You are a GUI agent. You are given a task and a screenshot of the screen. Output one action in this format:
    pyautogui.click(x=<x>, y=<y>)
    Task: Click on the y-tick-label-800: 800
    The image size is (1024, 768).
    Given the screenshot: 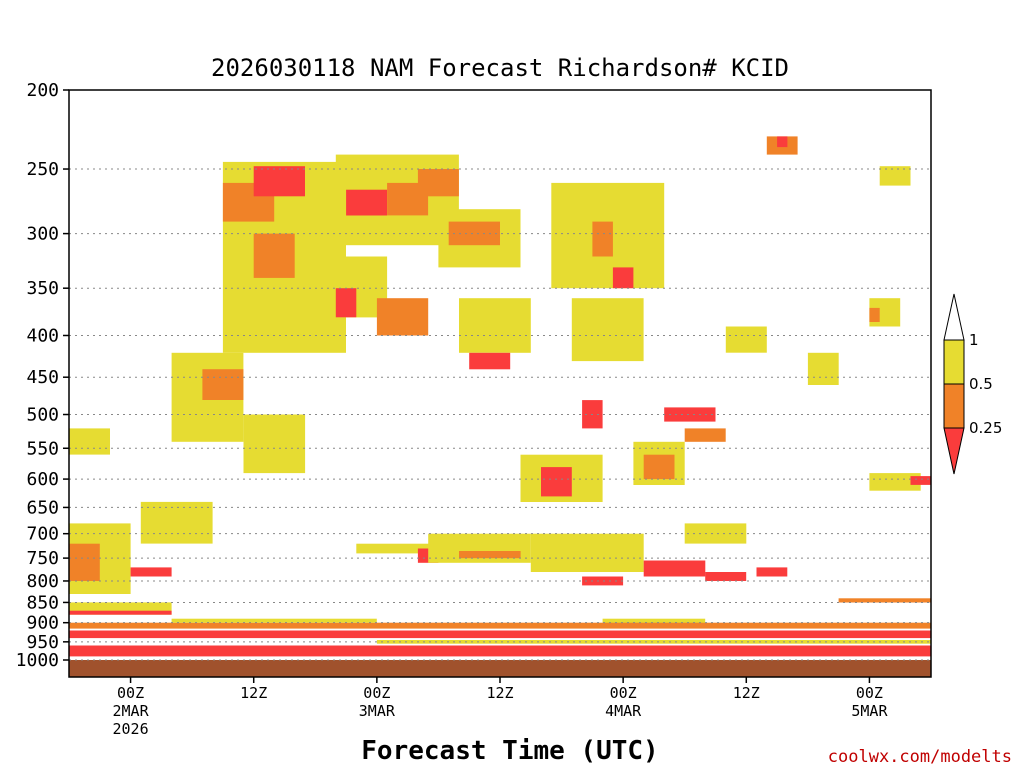 What is the action you would take?
    pyautogui.click(x=42, y=581)
    